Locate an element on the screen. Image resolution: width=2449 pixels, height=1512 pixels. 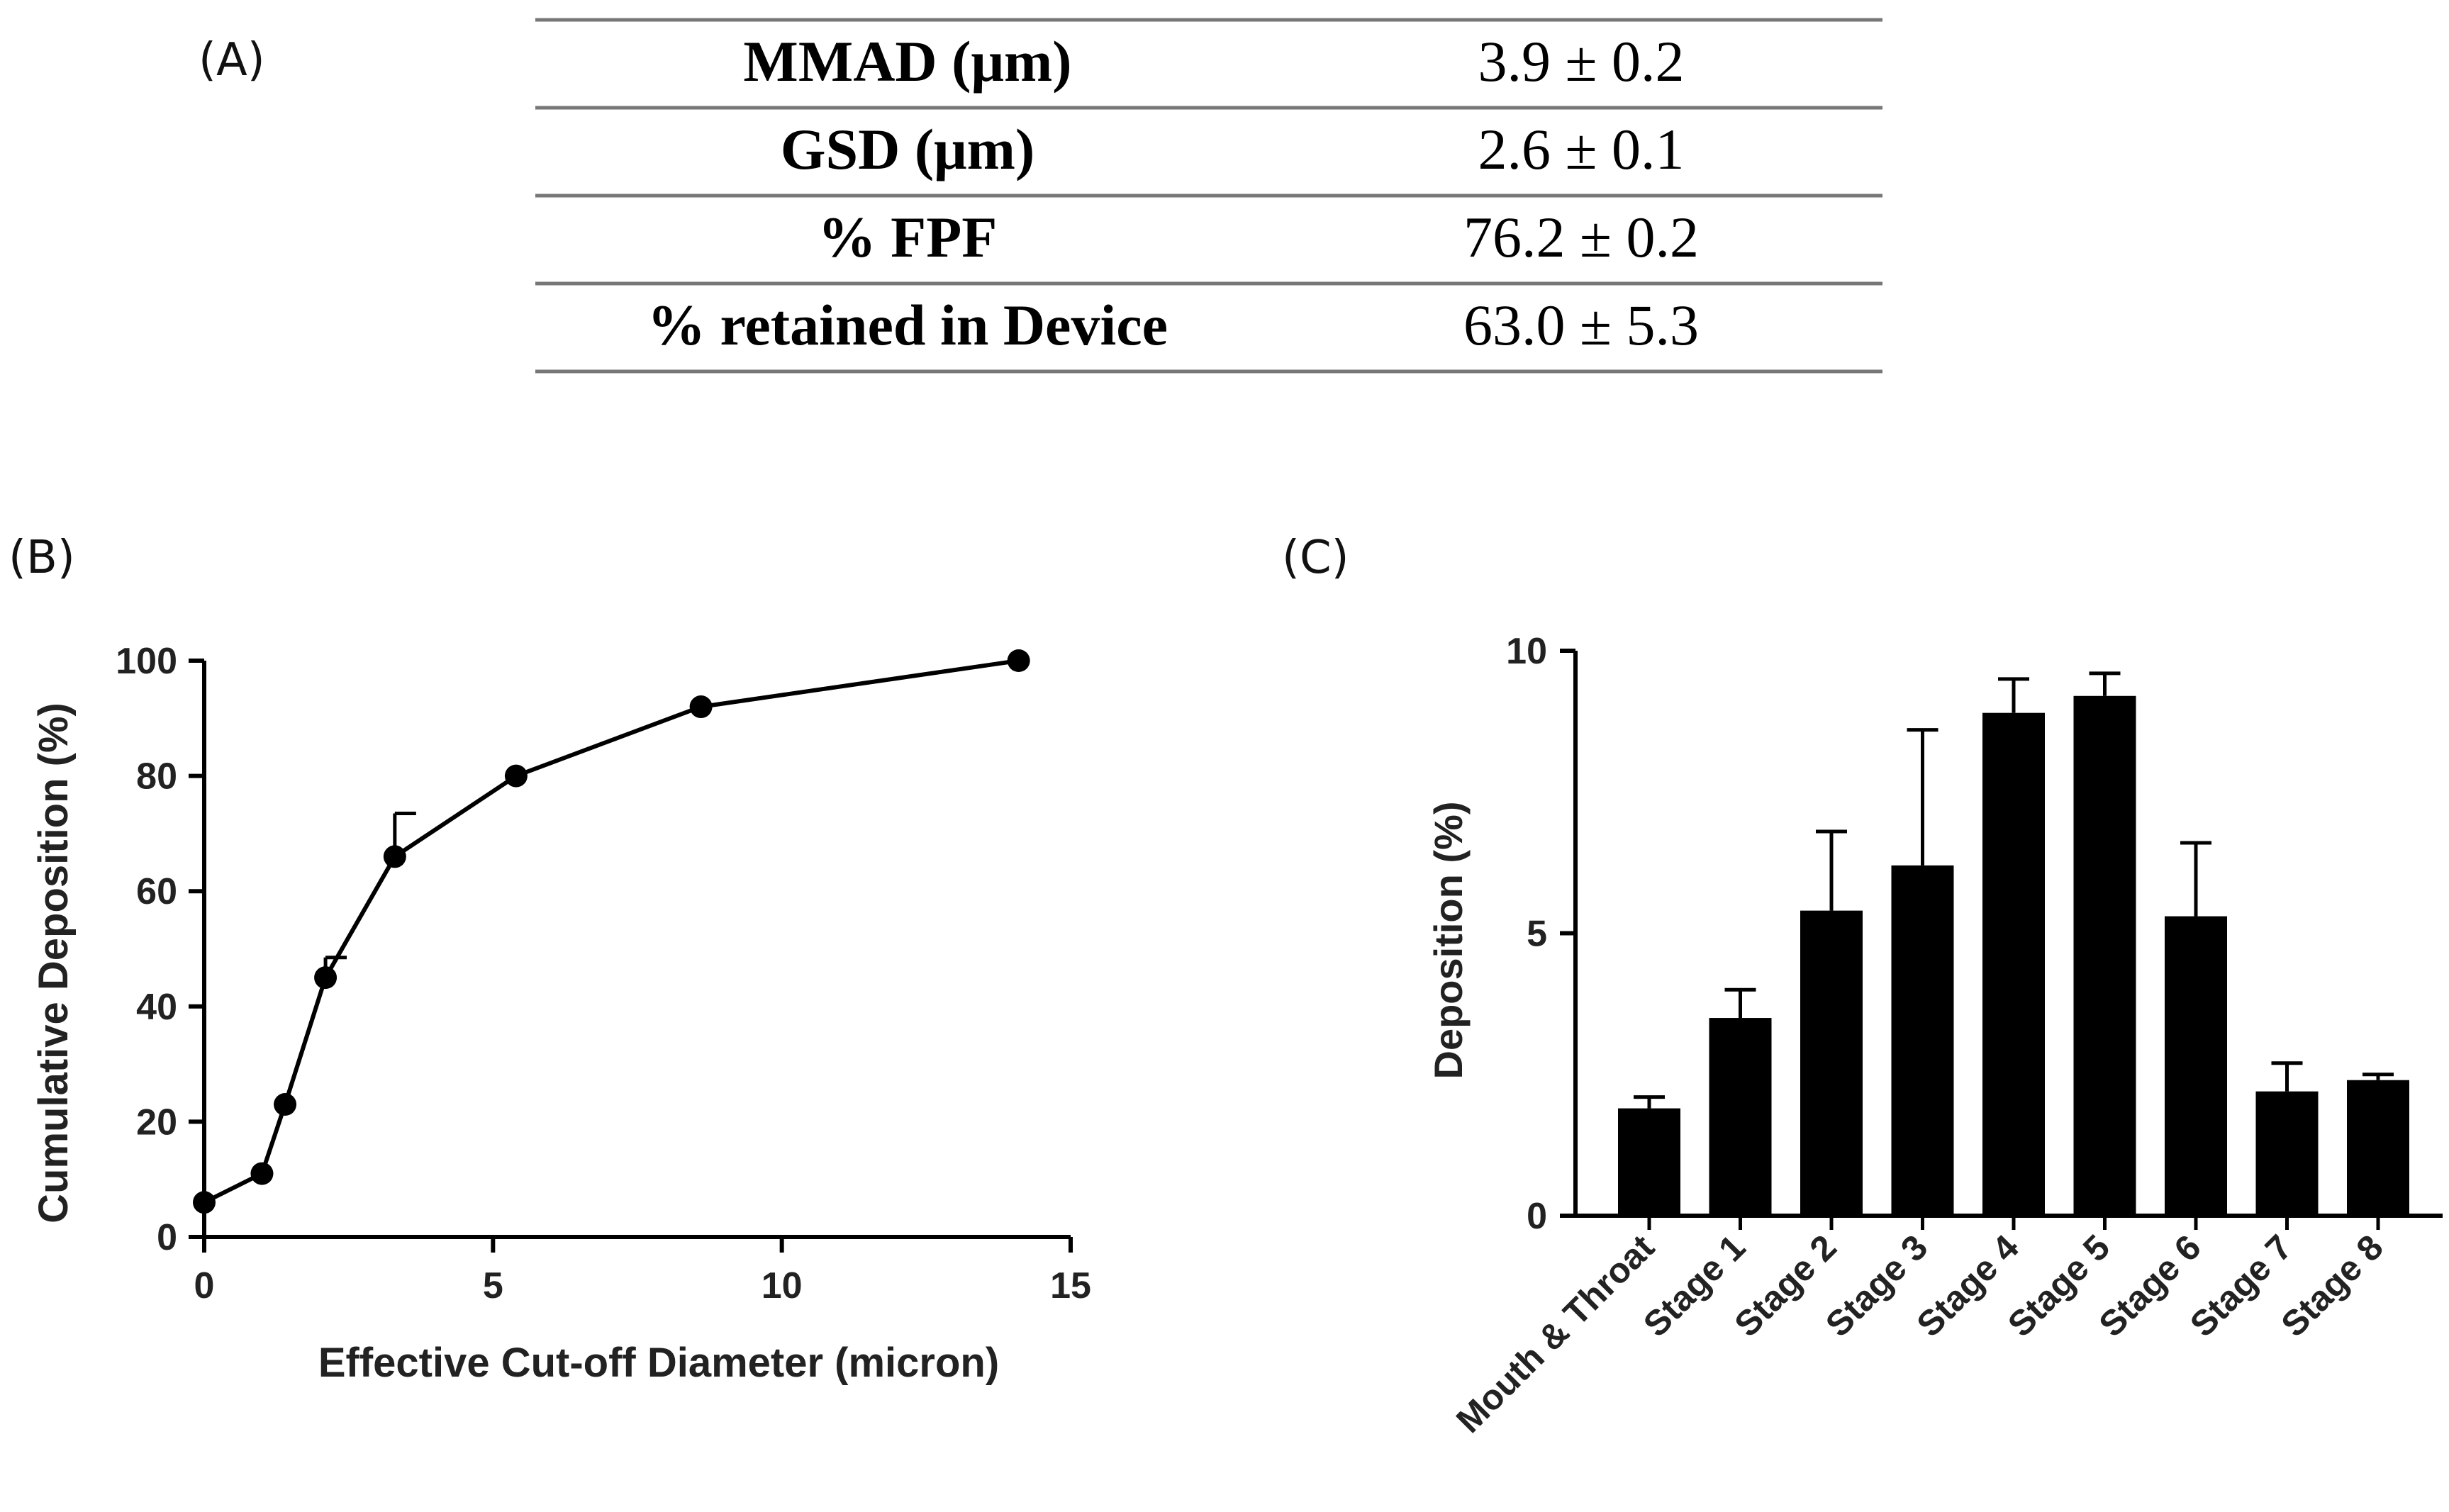
x-axis-label: Effective Cut-off Diameter (micron) is located at coordinates (658, 1363).